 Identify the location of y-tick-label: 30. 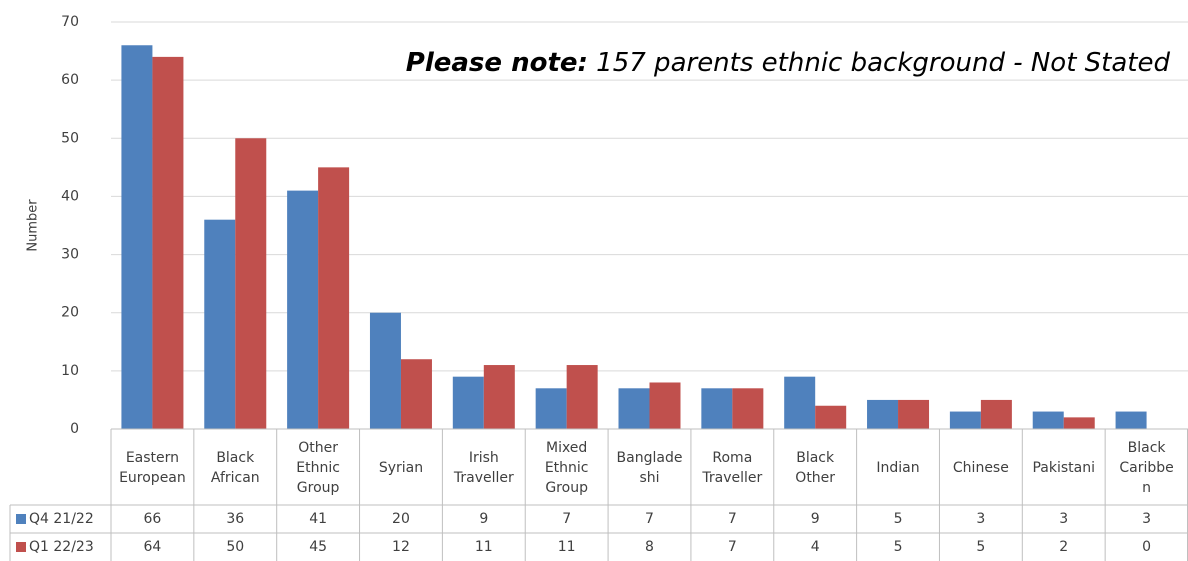
(70, 255).